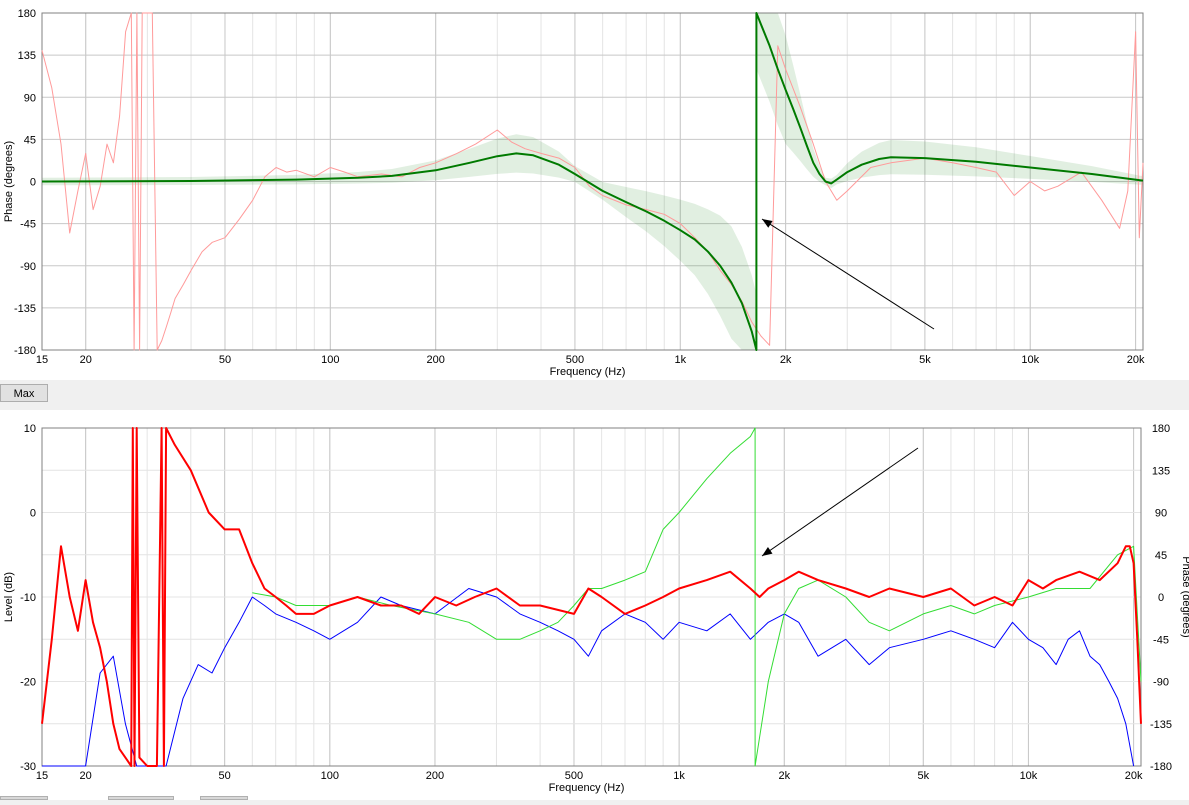 Image resolution: width=1189 pixels, height=805 pixels. I want to click on max-button: Max, so click(24, 393).